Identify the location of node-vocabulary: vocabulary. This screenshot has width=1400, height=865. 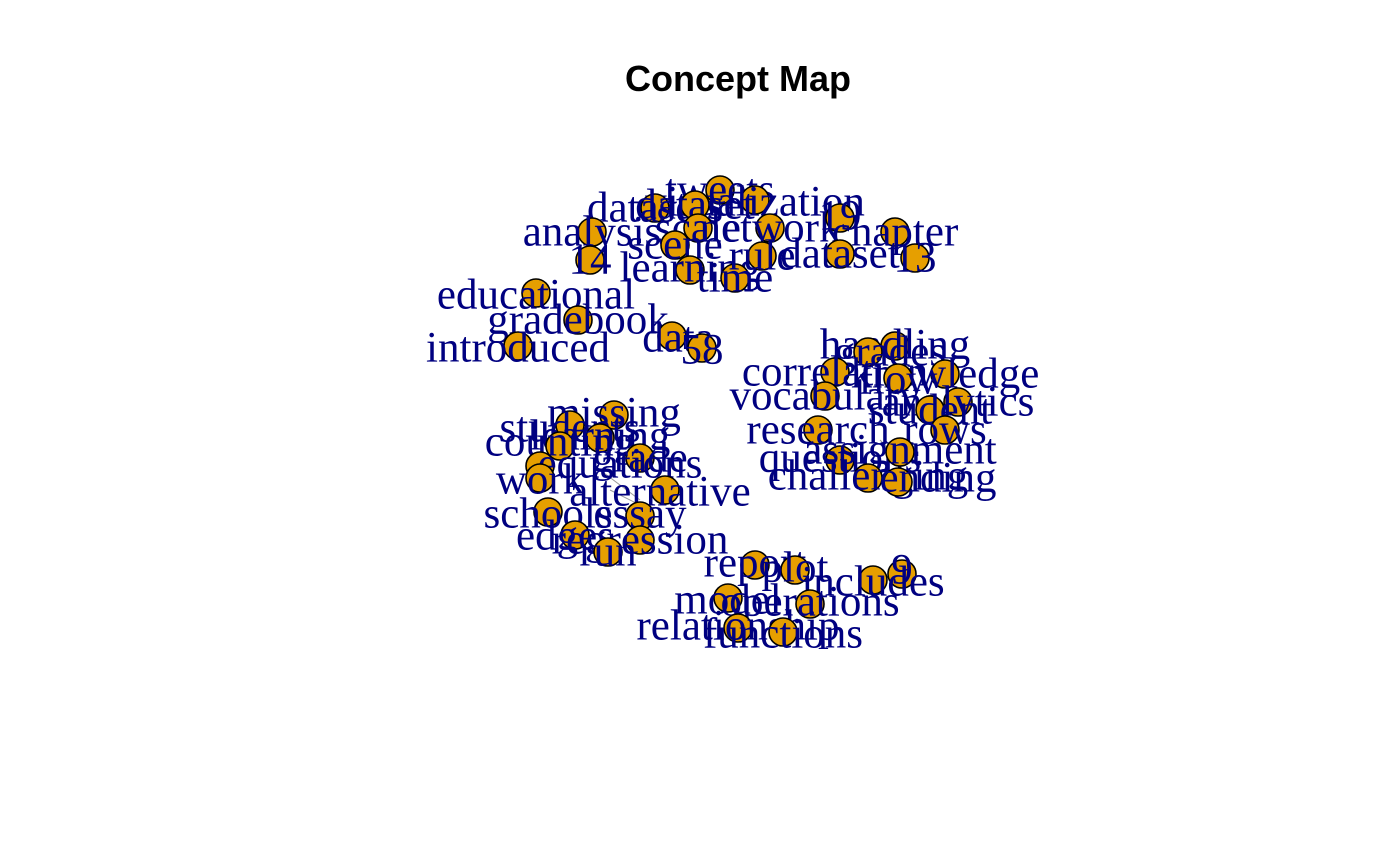
(825, 396).